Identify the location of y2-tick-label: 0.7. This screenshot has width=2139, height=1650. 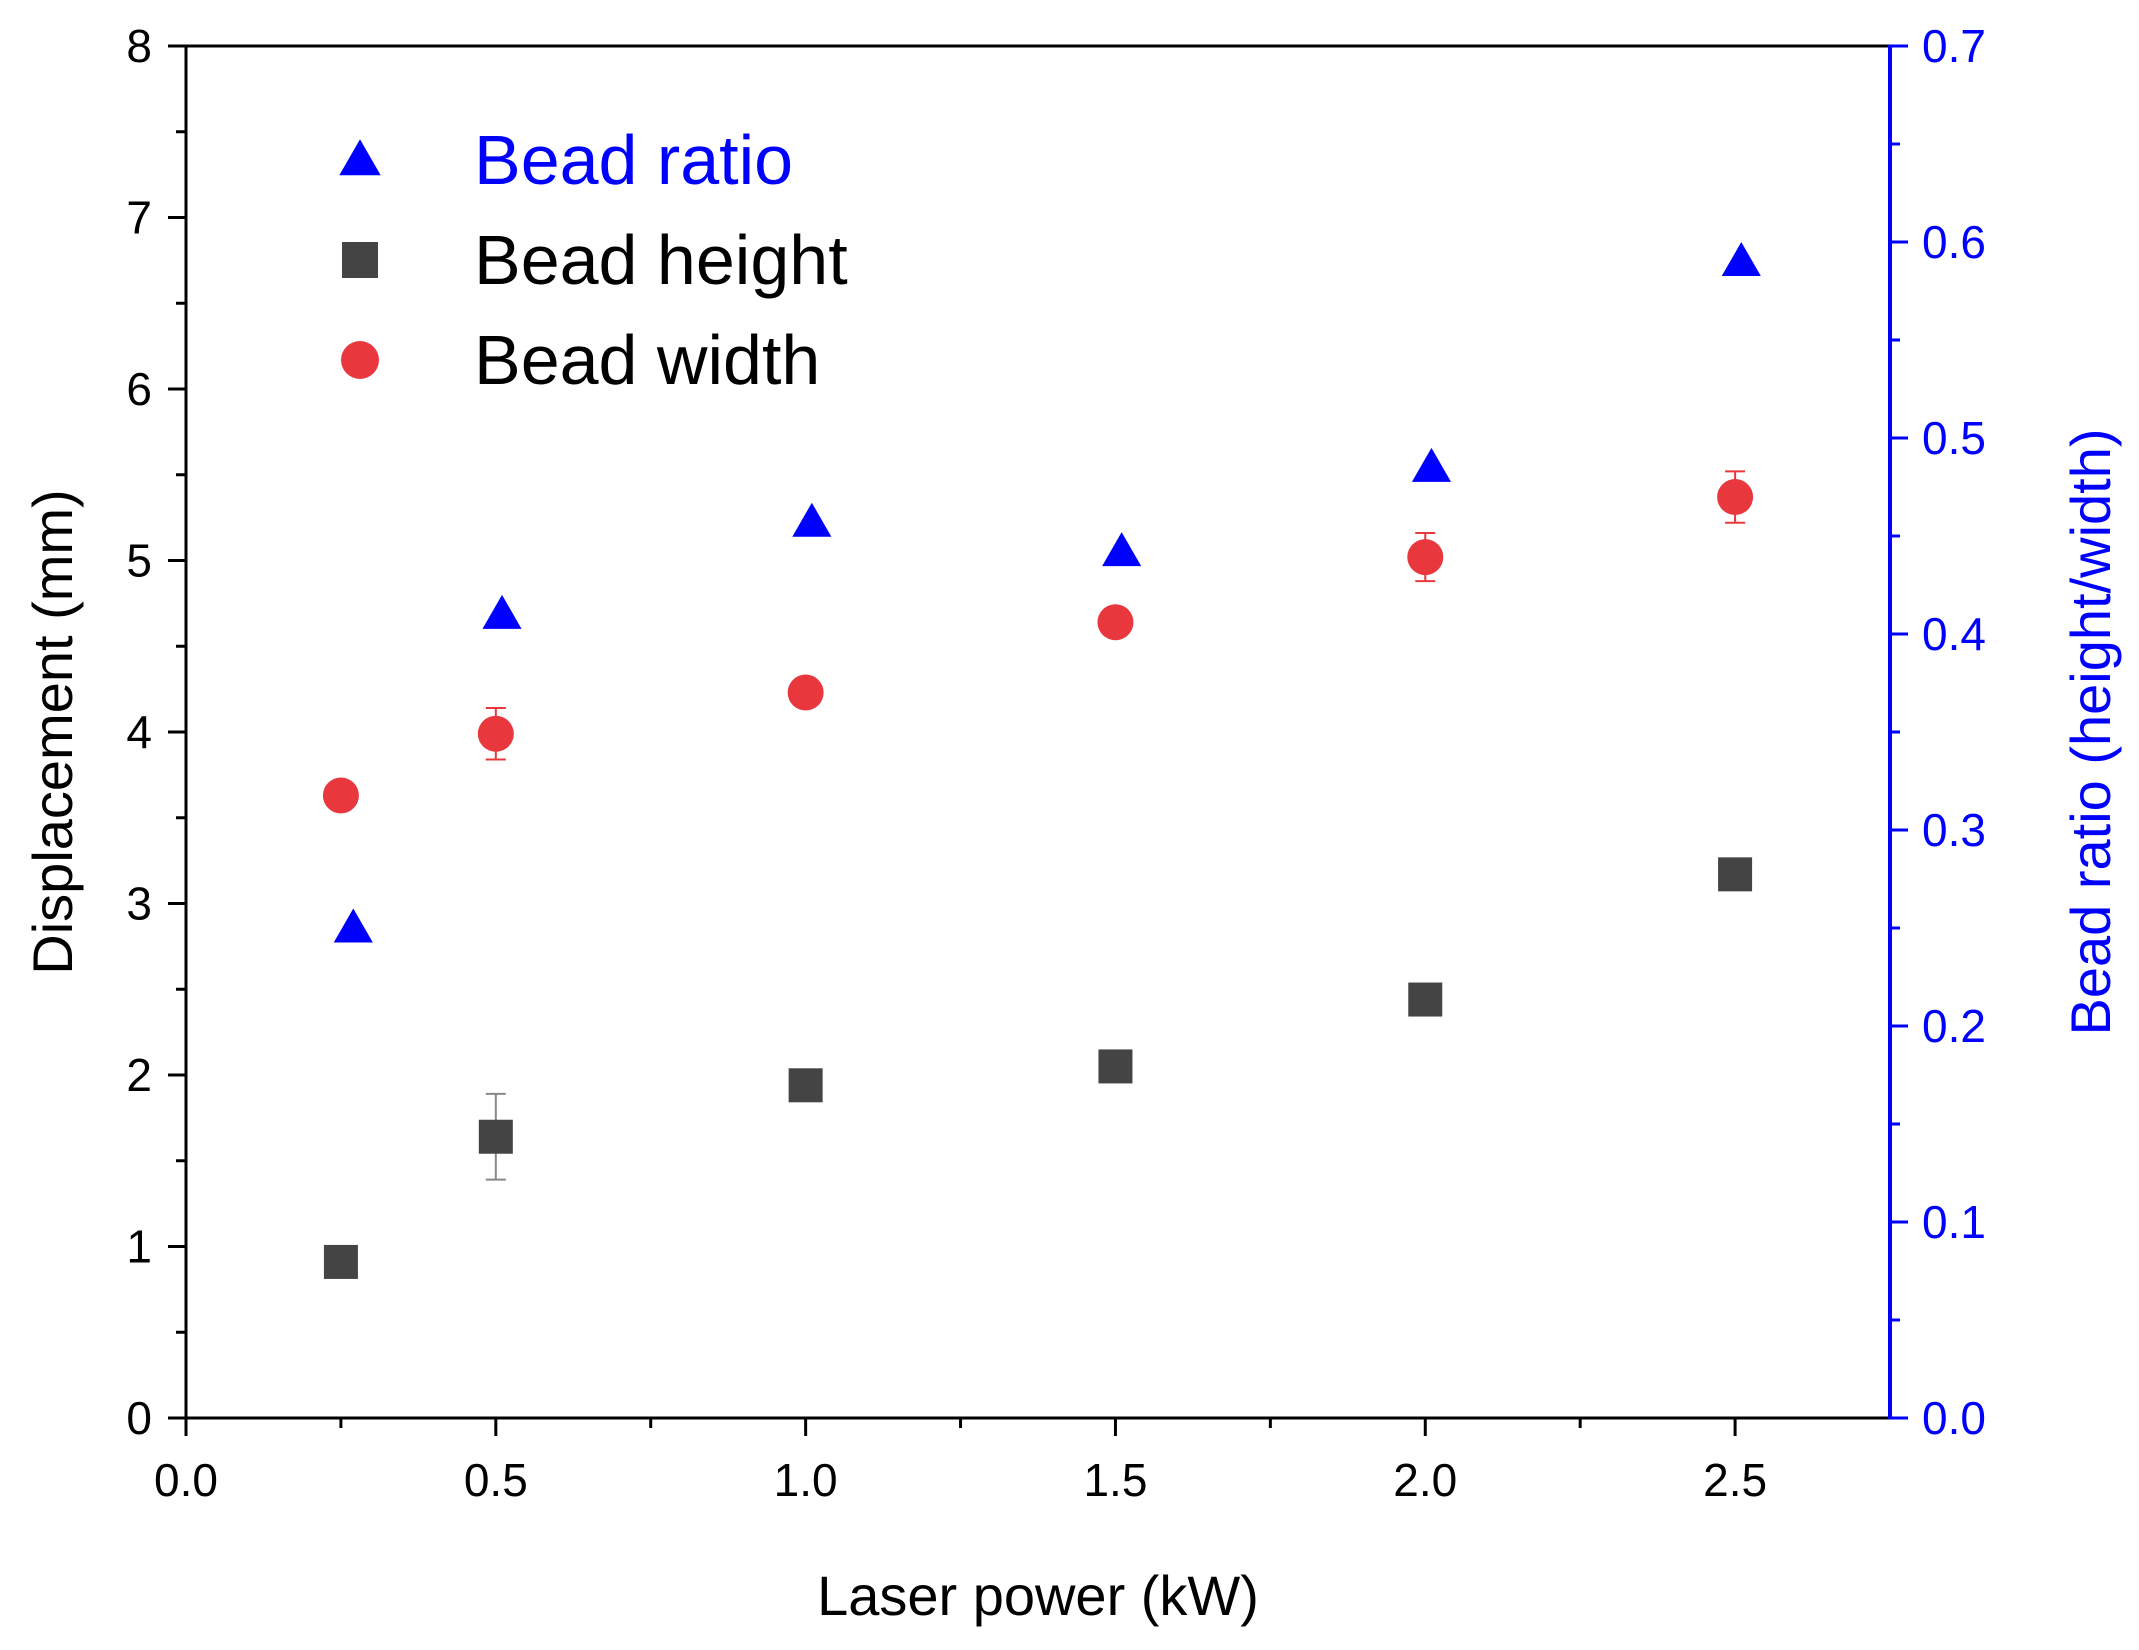
(1954, 46).